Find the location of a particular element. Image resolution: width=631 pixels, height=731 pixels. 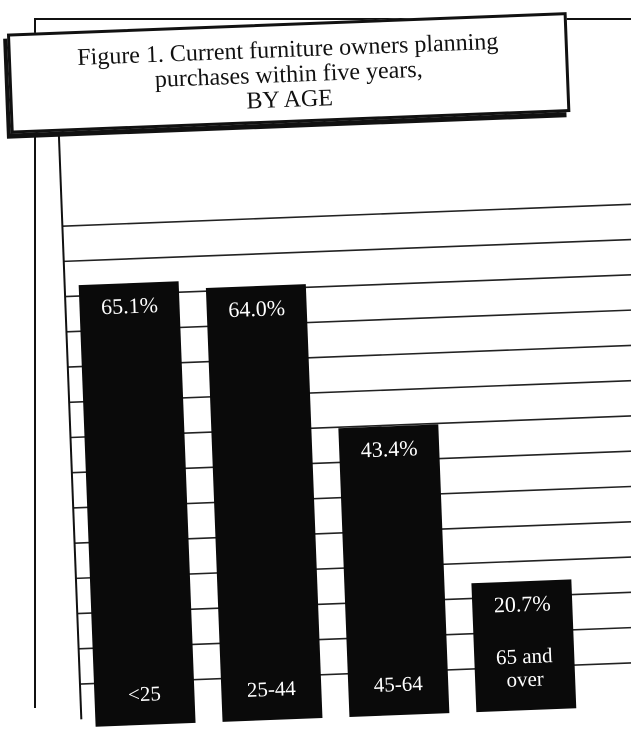

page-frame-top-rule is located at coordinates (332, 19).